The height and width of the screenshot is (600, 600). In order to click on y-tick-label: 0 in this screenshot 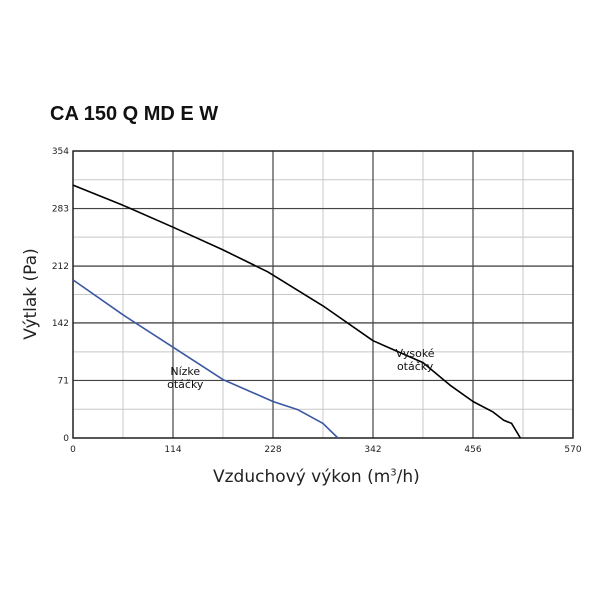, I will do `click(66, 439)`.